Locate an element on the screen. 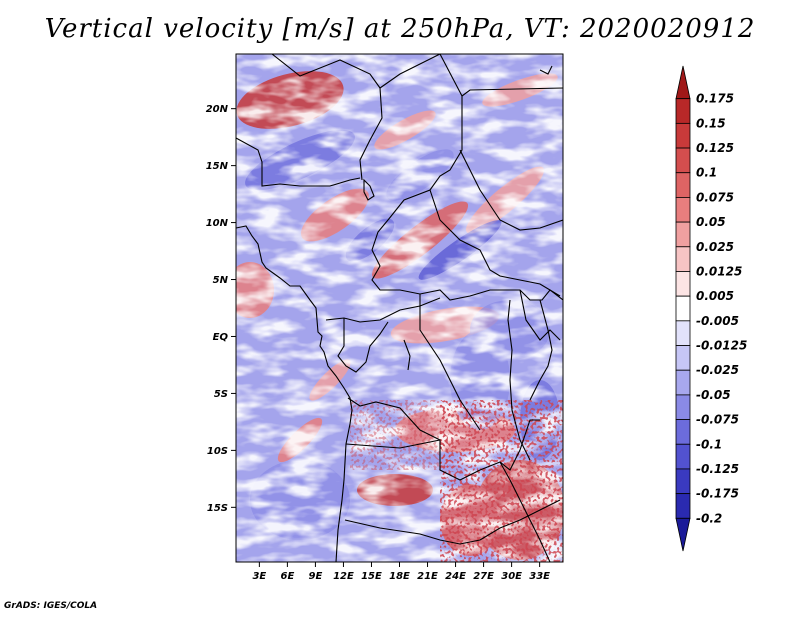 Image resolution: width=800 pixels, height=618 pixels. colorbar-label: 0.0125 is located at coordinates (719, 271).